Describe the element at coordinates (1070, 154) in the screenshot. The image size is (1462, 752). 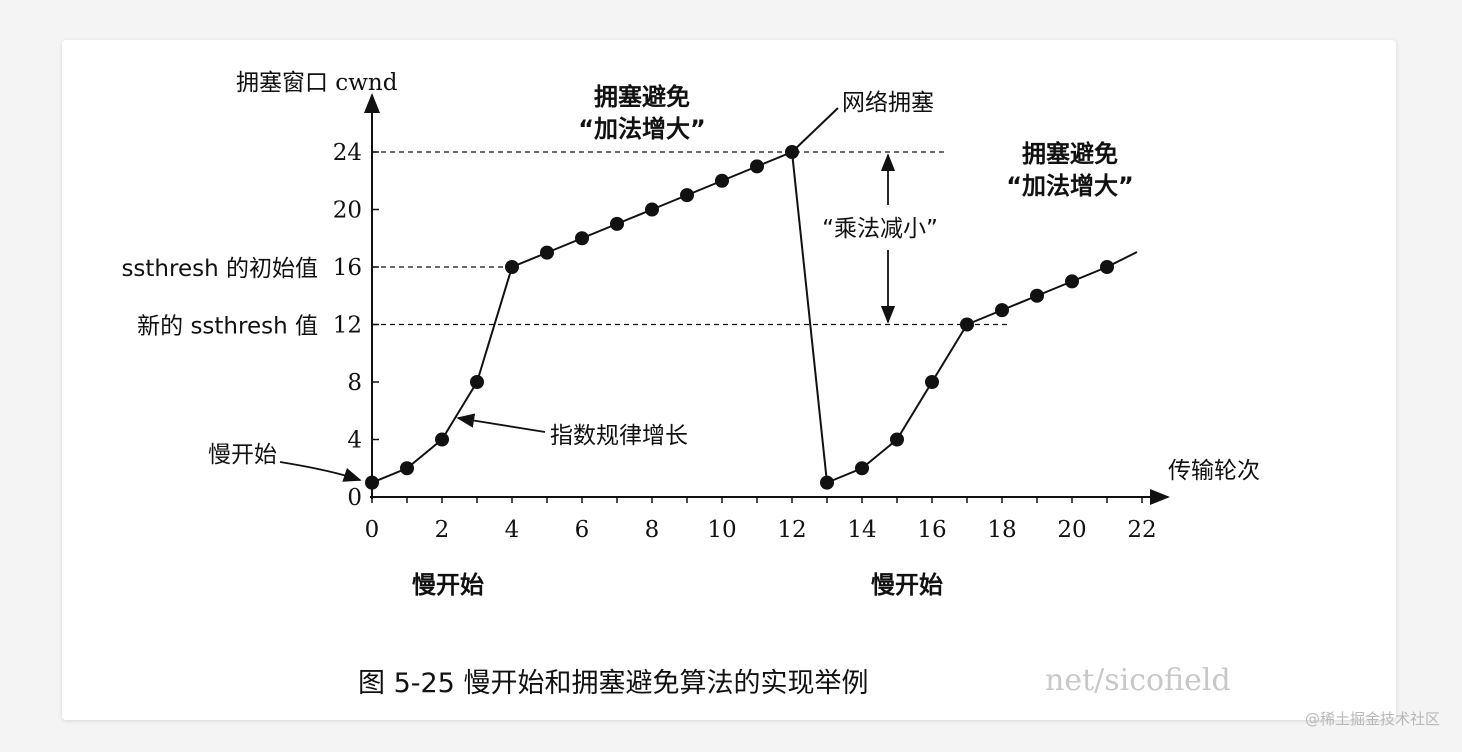
I see `annotation-congestion-avoidance-2: 拥塞避免` at that location.